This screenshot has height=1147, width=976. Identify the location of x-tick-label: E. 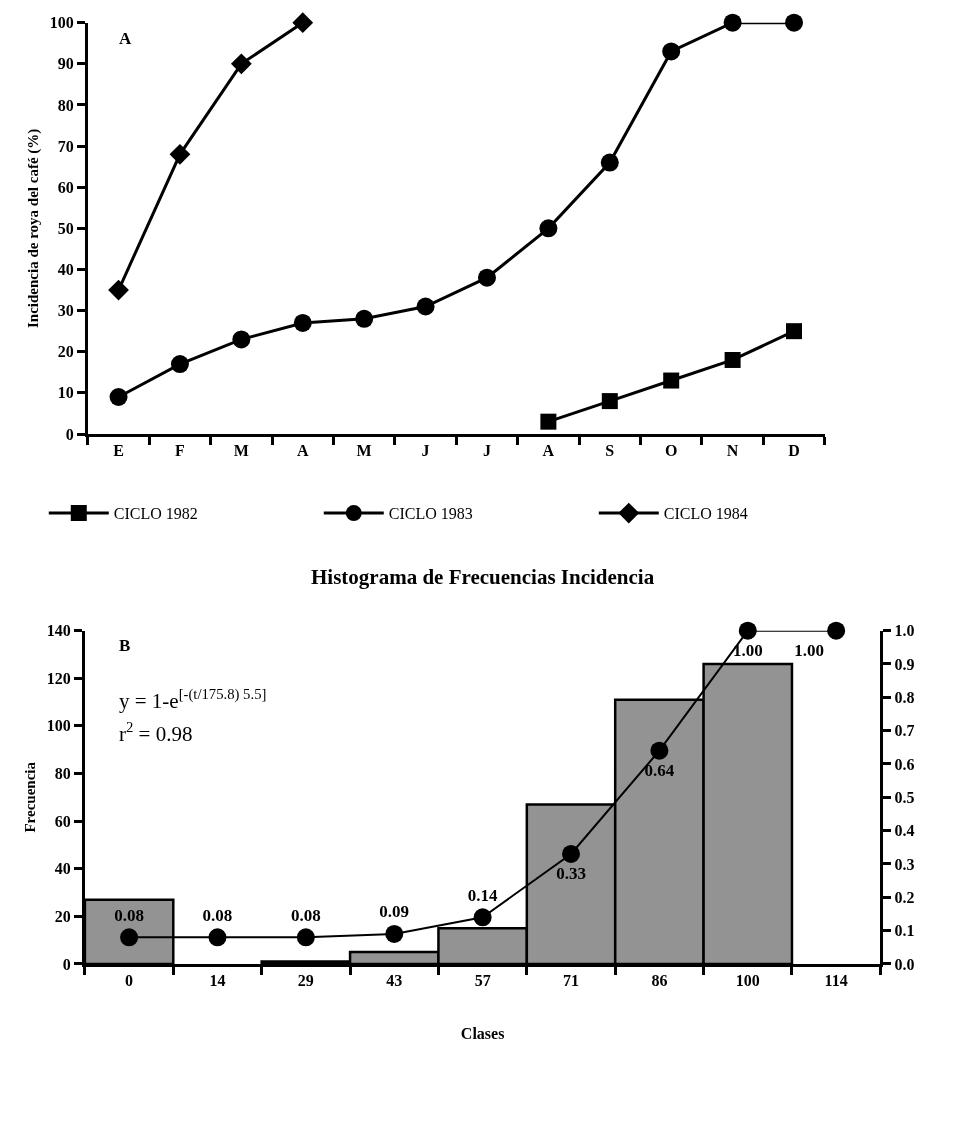
(118, 451).